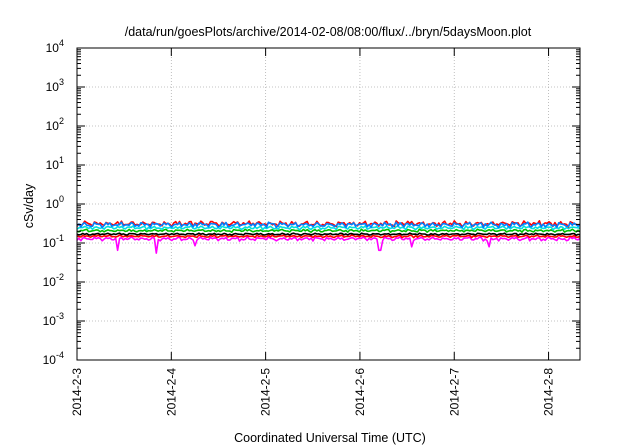  What do you see at coordinates (360, 392) in the screenshot?
I see `x-tick-label: 2014-2-6` at bounding box center [360, 392].